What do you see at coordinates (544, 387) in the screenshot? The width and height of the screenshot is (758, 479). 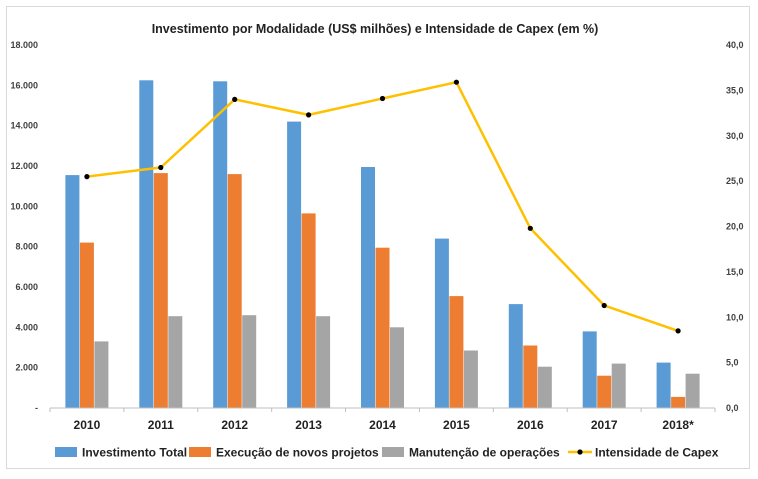 I see `bar-manuten-o-de-opera-es-2016` at bounding box center [544, 387].